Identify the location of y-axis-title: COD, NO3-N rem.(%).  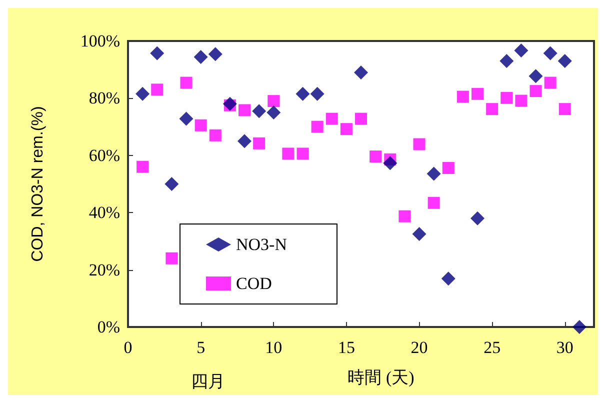
(38, 184).